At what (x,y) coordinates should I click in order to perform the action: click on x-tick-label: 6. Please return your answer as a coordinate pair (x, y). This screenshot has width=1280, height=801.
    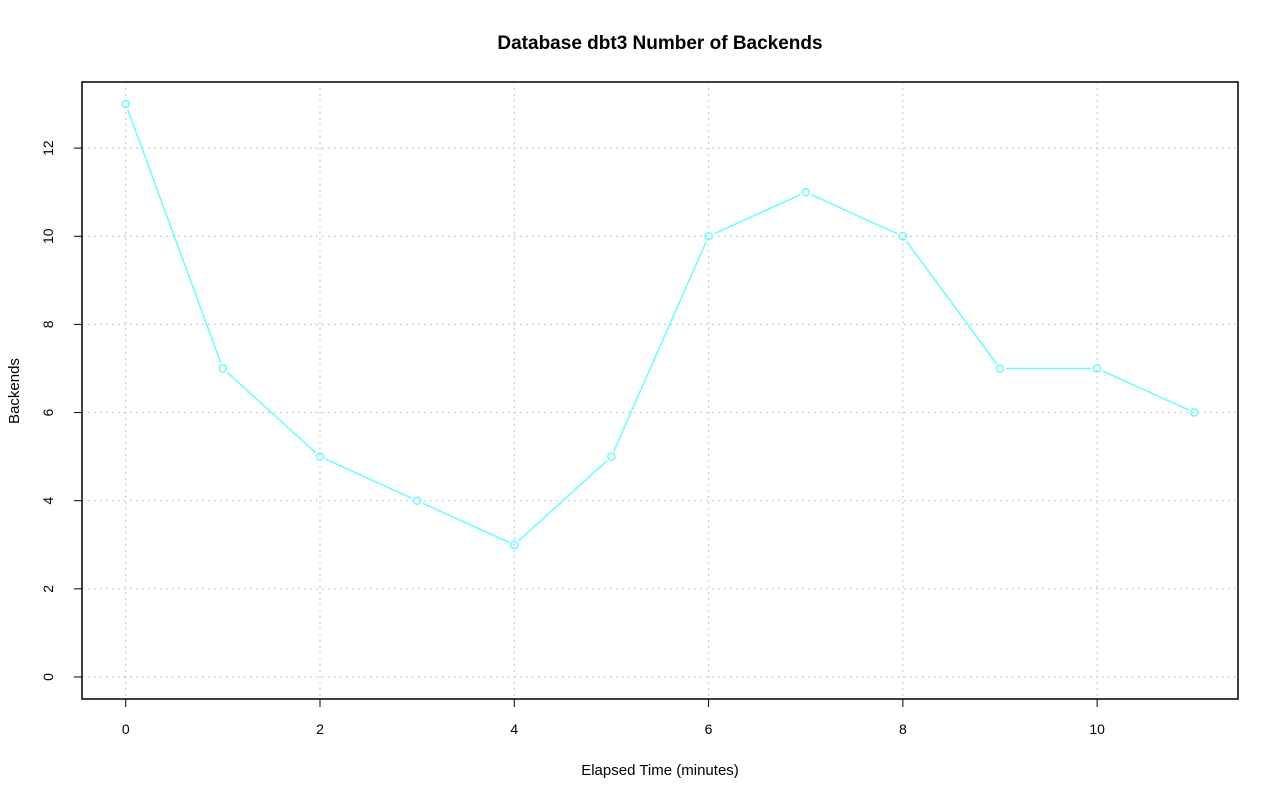
    Looking at the image, I should click on (709, 729).